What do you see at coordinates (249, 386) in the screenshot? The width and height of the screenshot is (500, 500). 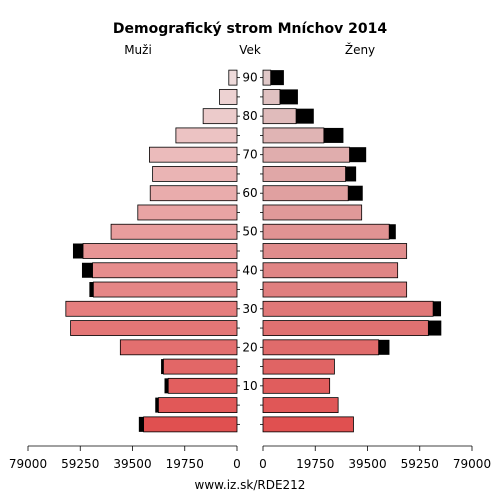 I see `age-tick-label: 10` at bounding box center [249, 386].